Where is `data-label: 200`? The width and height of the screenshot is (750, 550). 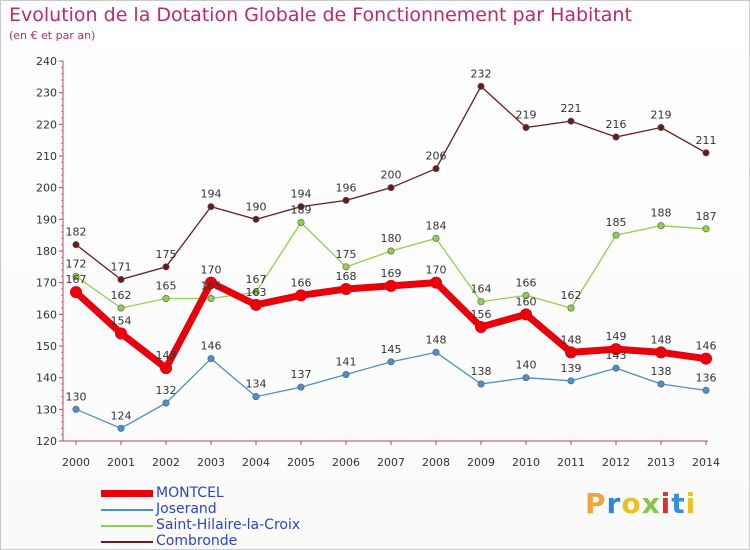
data-label: 200 is located at coordinates (391, 175).